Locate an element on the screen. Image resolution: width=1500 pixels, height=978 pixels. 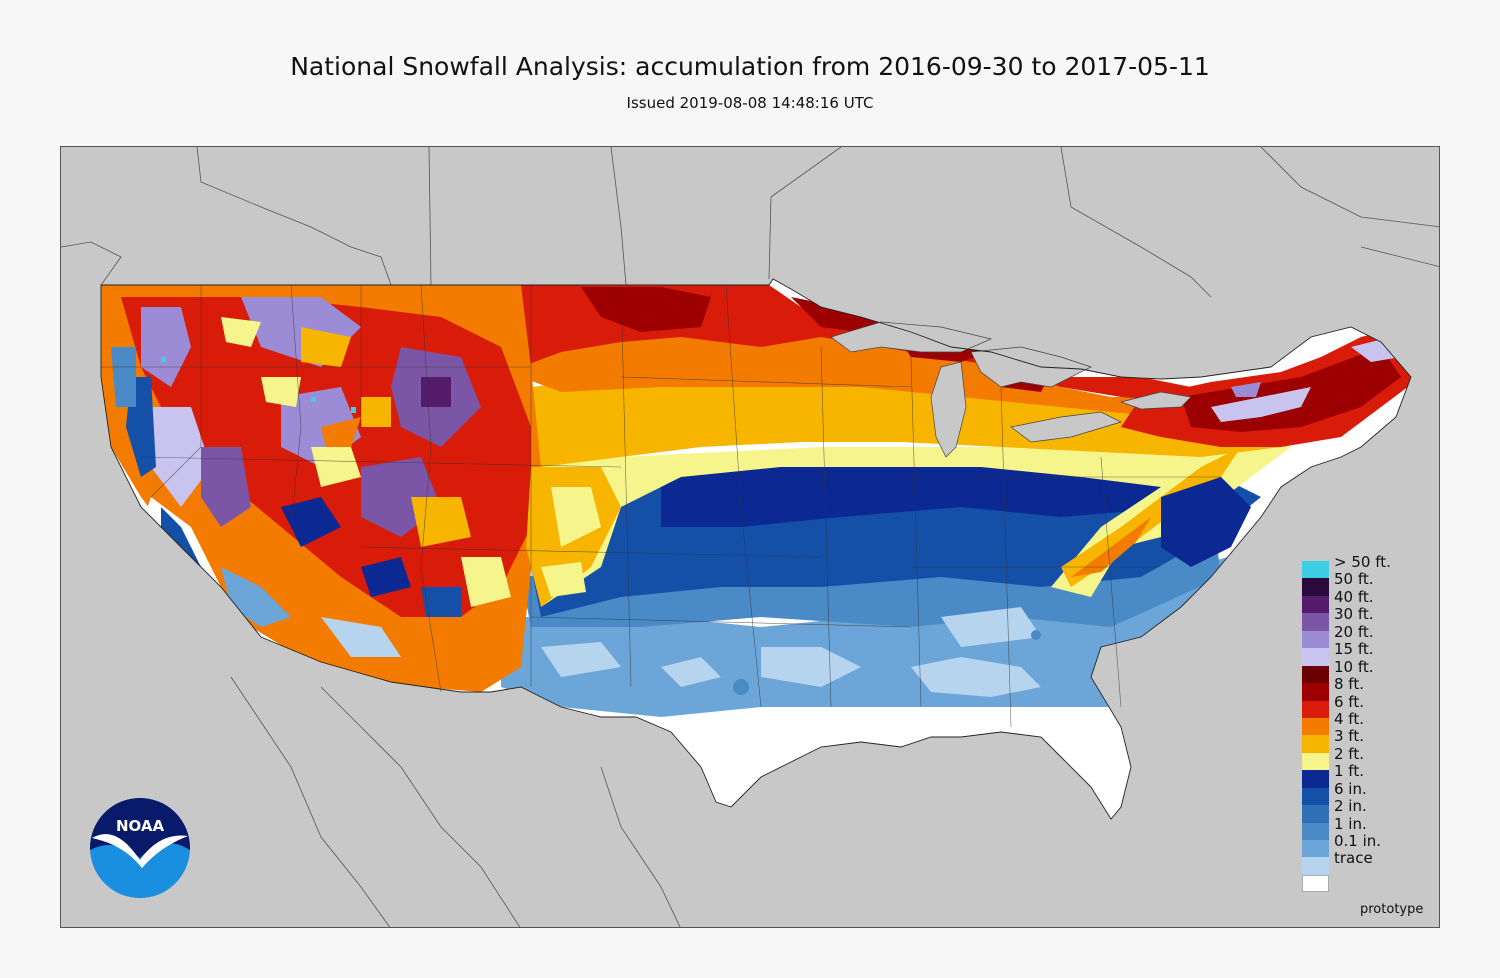
legend-label: 2 in. is located at coordinates (1350, 806).